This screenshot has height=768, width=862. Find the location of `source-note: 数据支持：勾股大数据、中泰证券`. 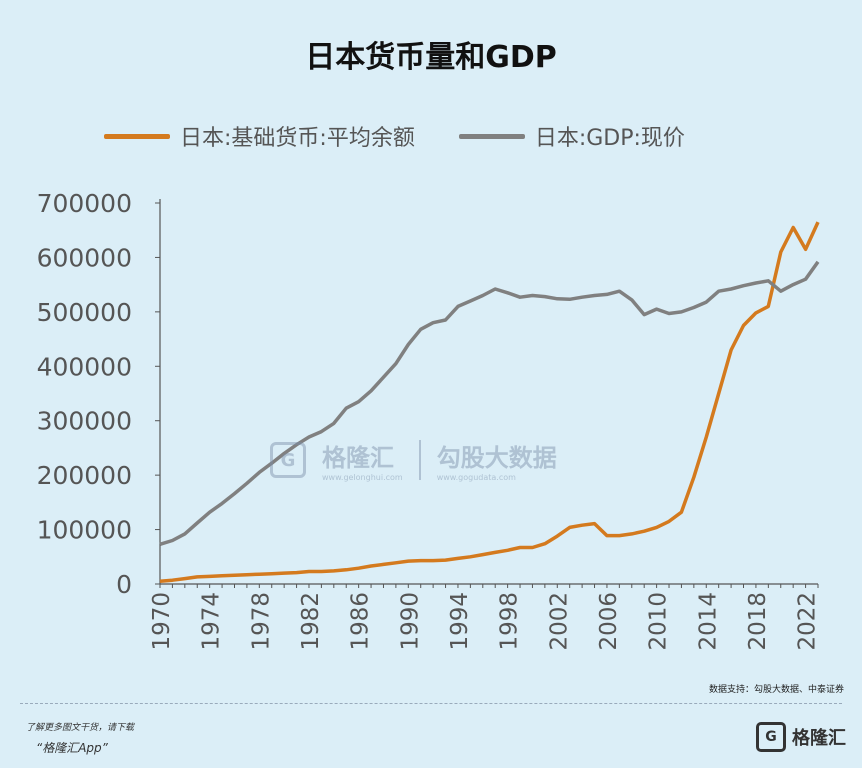

source-note: 数据支持：勾股大数据、中泰证券 is located at coordinates (776, 690).